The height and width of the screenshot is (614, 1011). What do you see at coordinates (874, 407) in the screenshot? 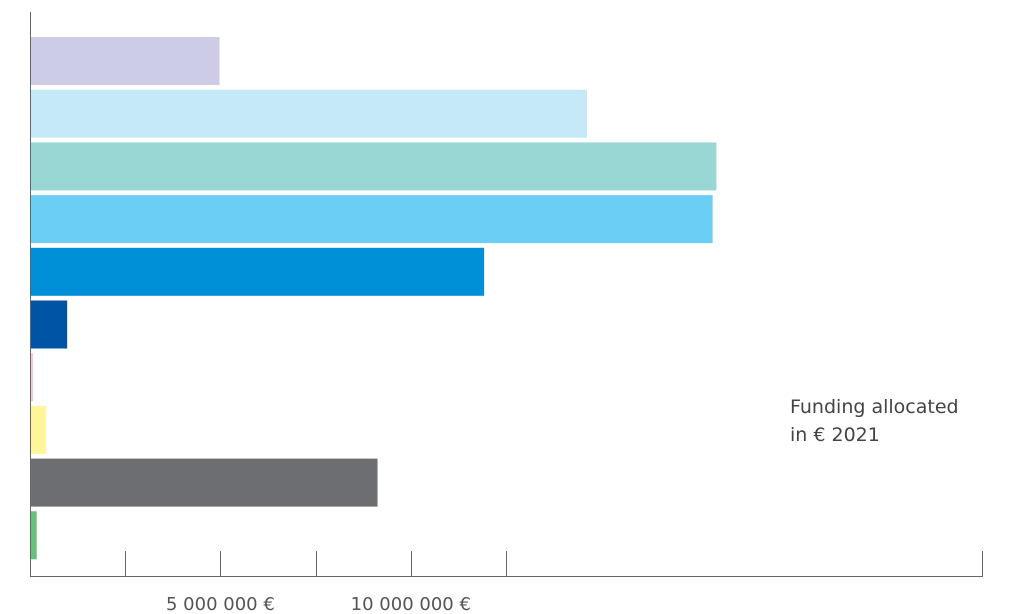
I see `annotation-line-1: Funding allocated` at bounding box center [874, 407].